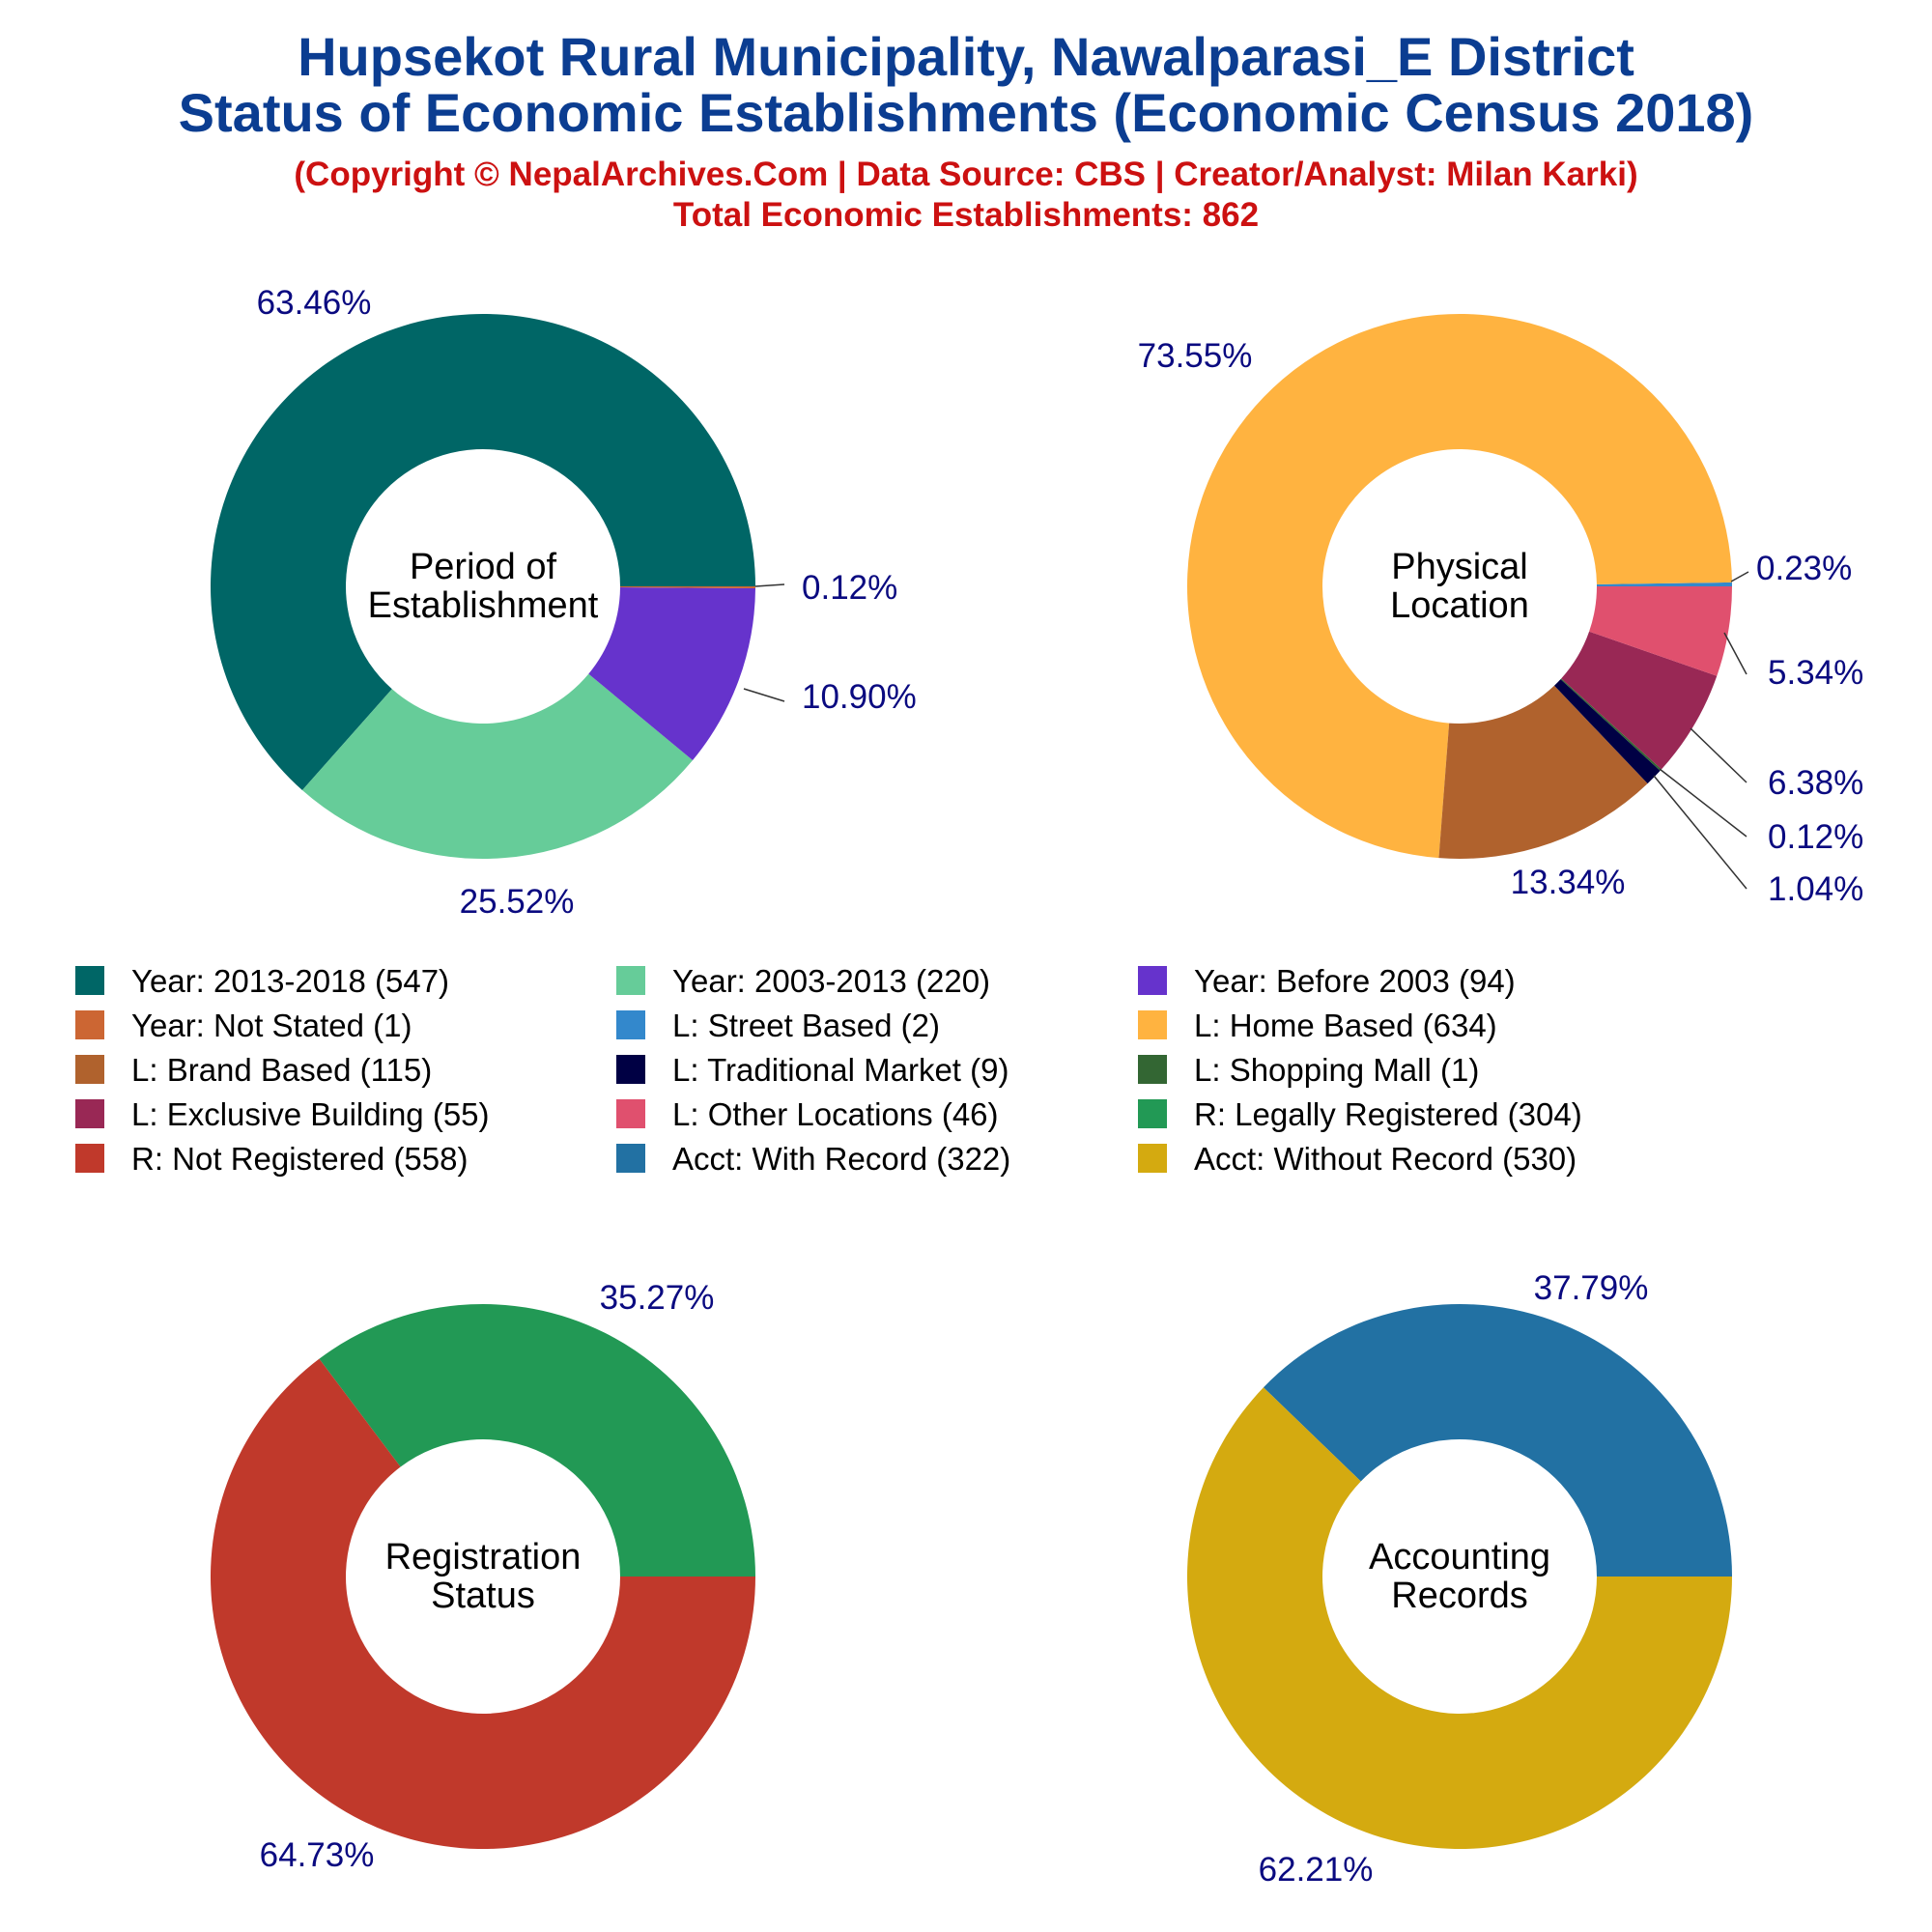 Image resolution: width=1932 pixels, height=1932 pixels. I want to click on center-label-line-1: Period of, so click(483, 567).